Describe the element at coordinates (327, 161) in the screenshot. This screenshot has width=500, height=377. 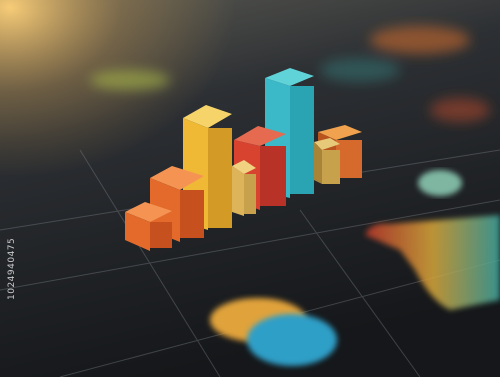
I see `block-yellow-right` at that location.